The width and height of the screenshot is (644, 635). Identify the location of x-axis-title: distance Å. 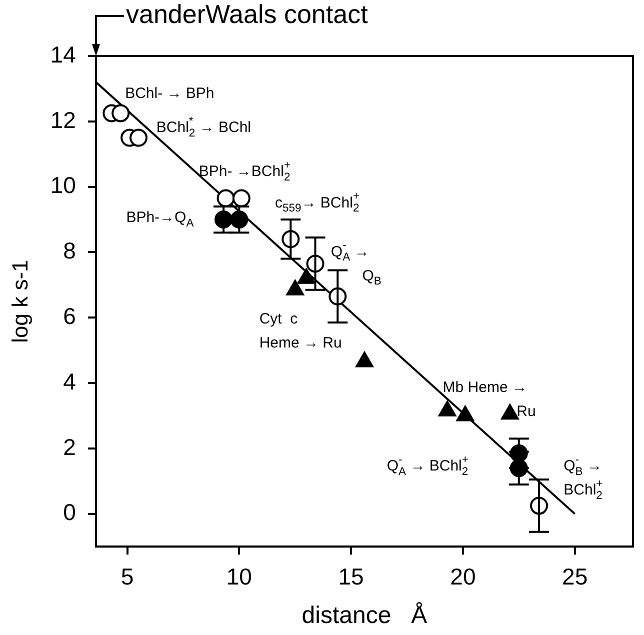
(365, 616).